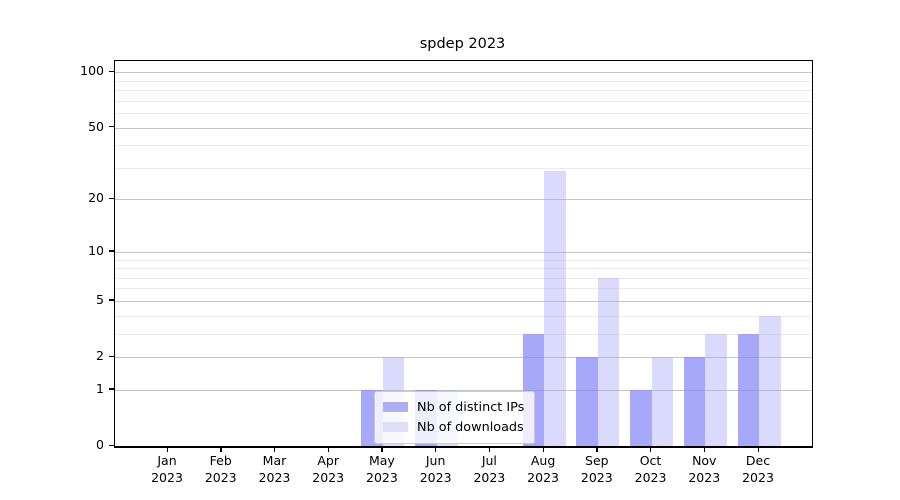  Describe the element at coordinates (96, 126) in the screenshot. I see `y-tick-label: 50` at that location.